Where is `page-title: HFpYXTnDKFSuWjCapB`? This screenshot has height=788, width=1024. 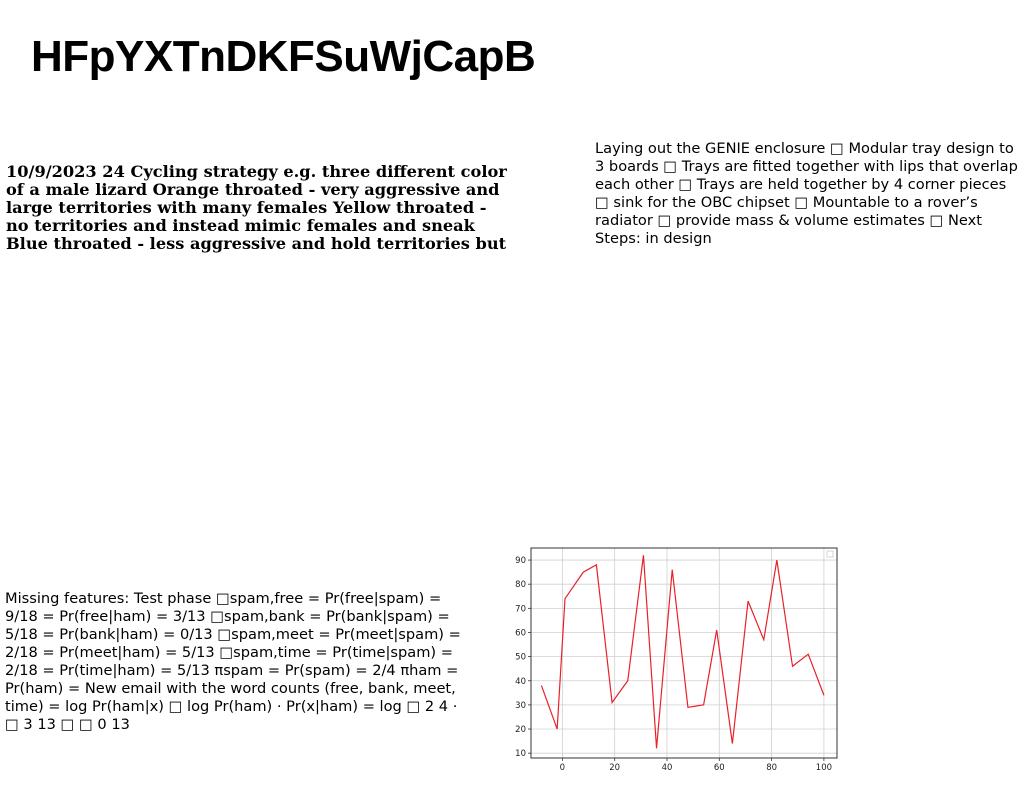 page-title: HFpYXTnDKFSuWjCapB is located at coordinates (283, 56).